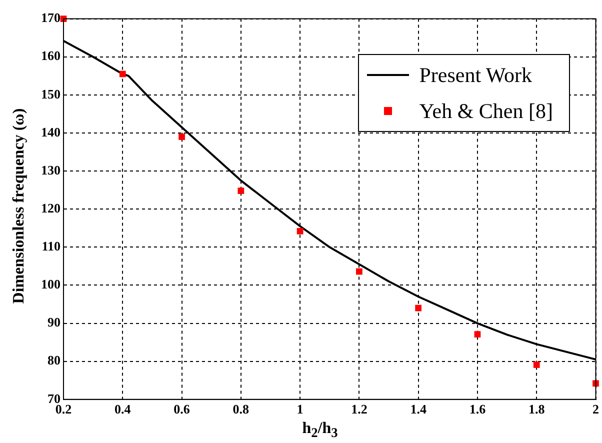 This screenshot has width=602, height=443. What do you see at coordinates (359, 409) in the screenshot?
I see `x-tick-label: 1.2` at bounding box center [359, 409].